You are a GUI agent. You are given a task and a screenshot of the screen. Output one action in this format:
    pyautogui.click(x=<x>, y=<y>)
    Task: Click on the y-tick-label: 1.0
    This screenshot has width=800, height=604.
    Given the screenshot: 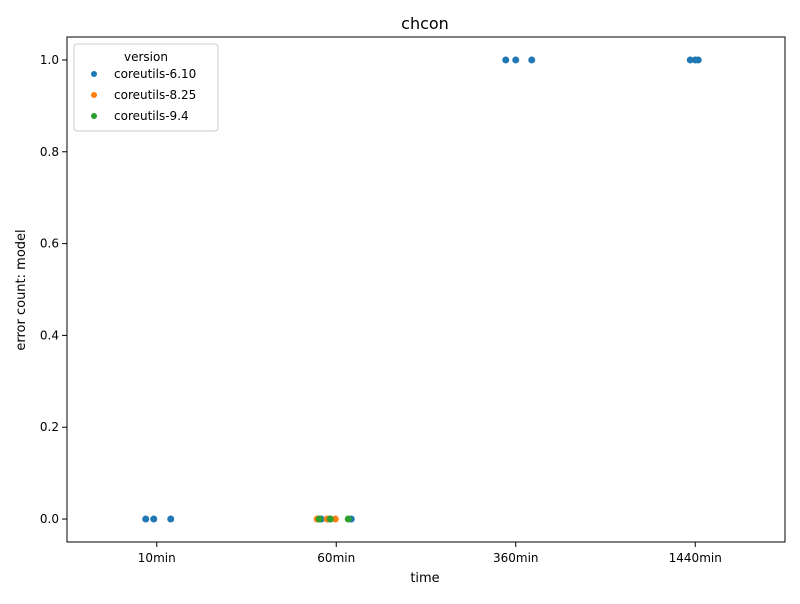 What is the action you would take?
    pyautogui.click(x=49, y=60)
    